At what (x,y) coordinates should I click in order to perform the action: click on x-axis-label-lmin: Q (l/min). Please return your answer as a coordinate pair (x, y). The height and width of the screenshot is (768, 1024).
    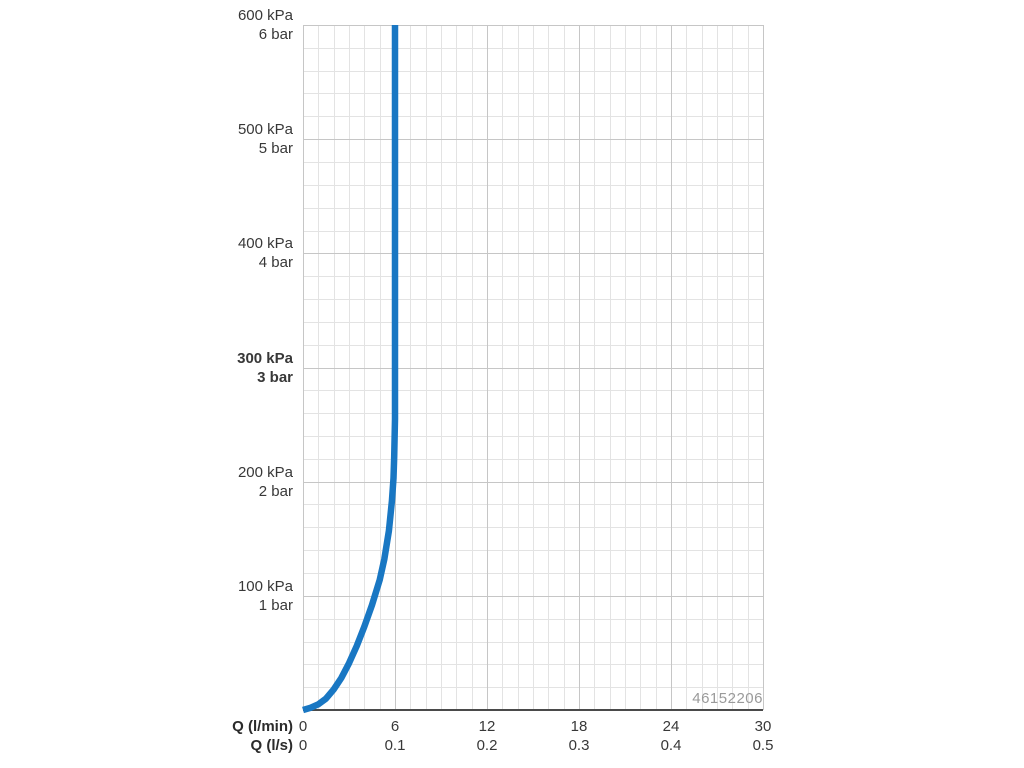
    Looking at the image, I should click on (262, 726).